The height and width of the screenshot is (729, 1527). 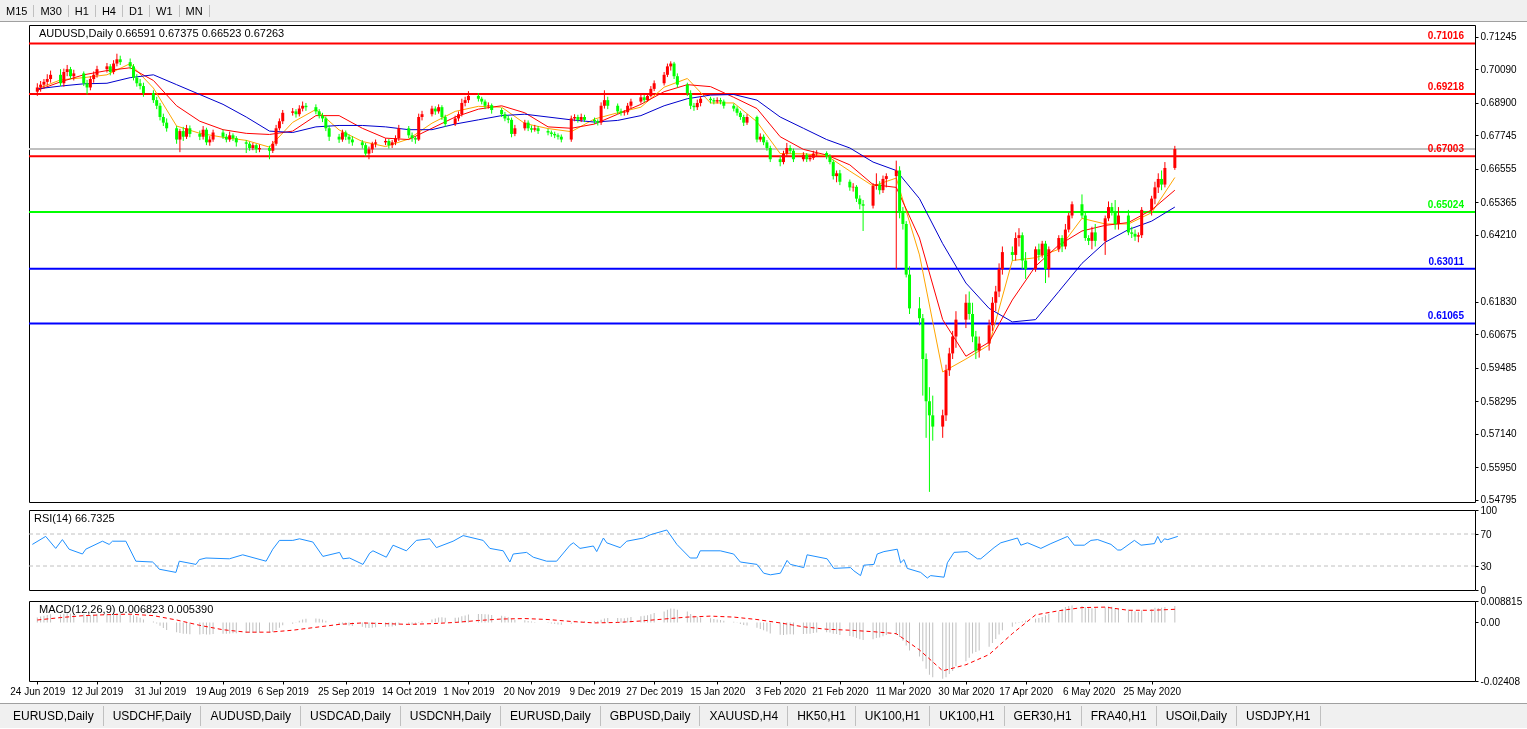 I want to click on text: W1, so click(x=165, y=10).